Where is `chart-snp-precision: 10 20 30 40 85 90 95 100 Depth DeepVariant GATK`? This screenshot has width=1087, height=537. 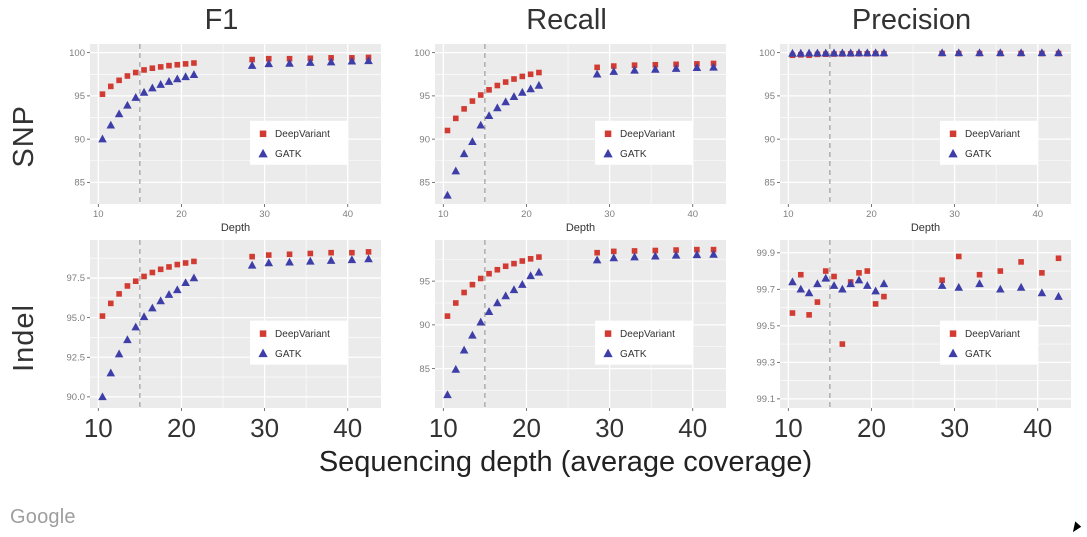 chart-snp-precision: 10 20 30 40 85 90 95 100 Depth DeepVariant GATK is located at coordinates (911, 136).